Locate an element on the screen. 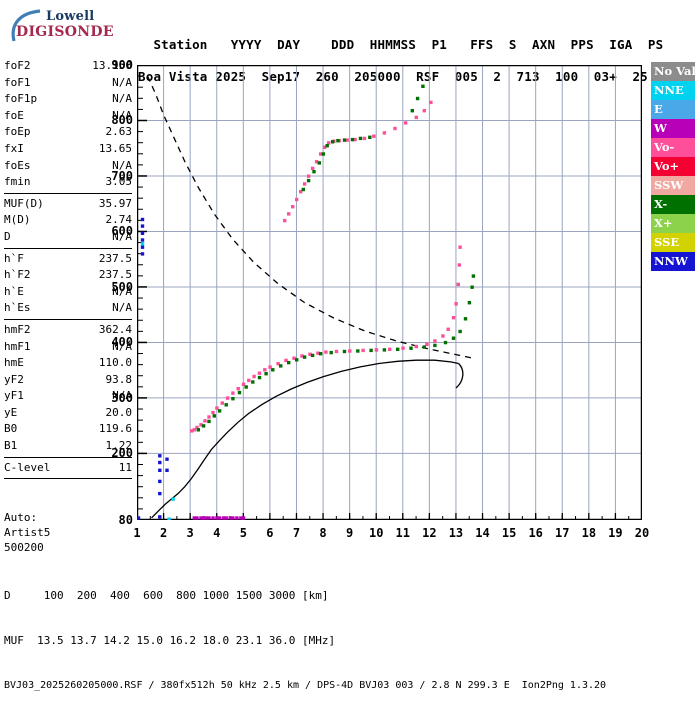 This screenshot has height=708, width=700. x-tick-11: 11 is located at coordinates (402, 533).